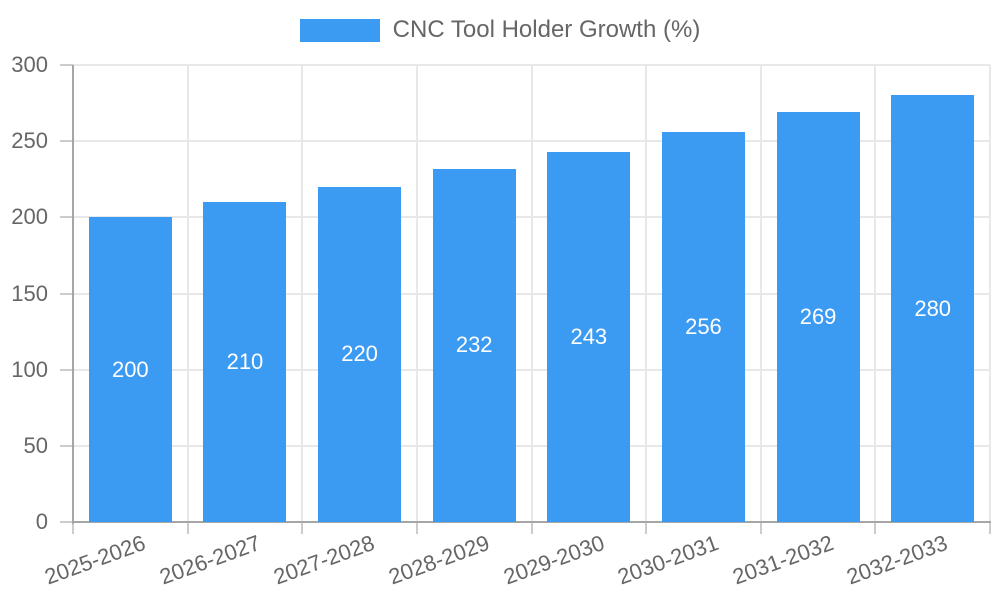 Image resolution: width=1000 pixels, height=600 pixels. I want to click on y-axis-label: 100, so click(29, 369).